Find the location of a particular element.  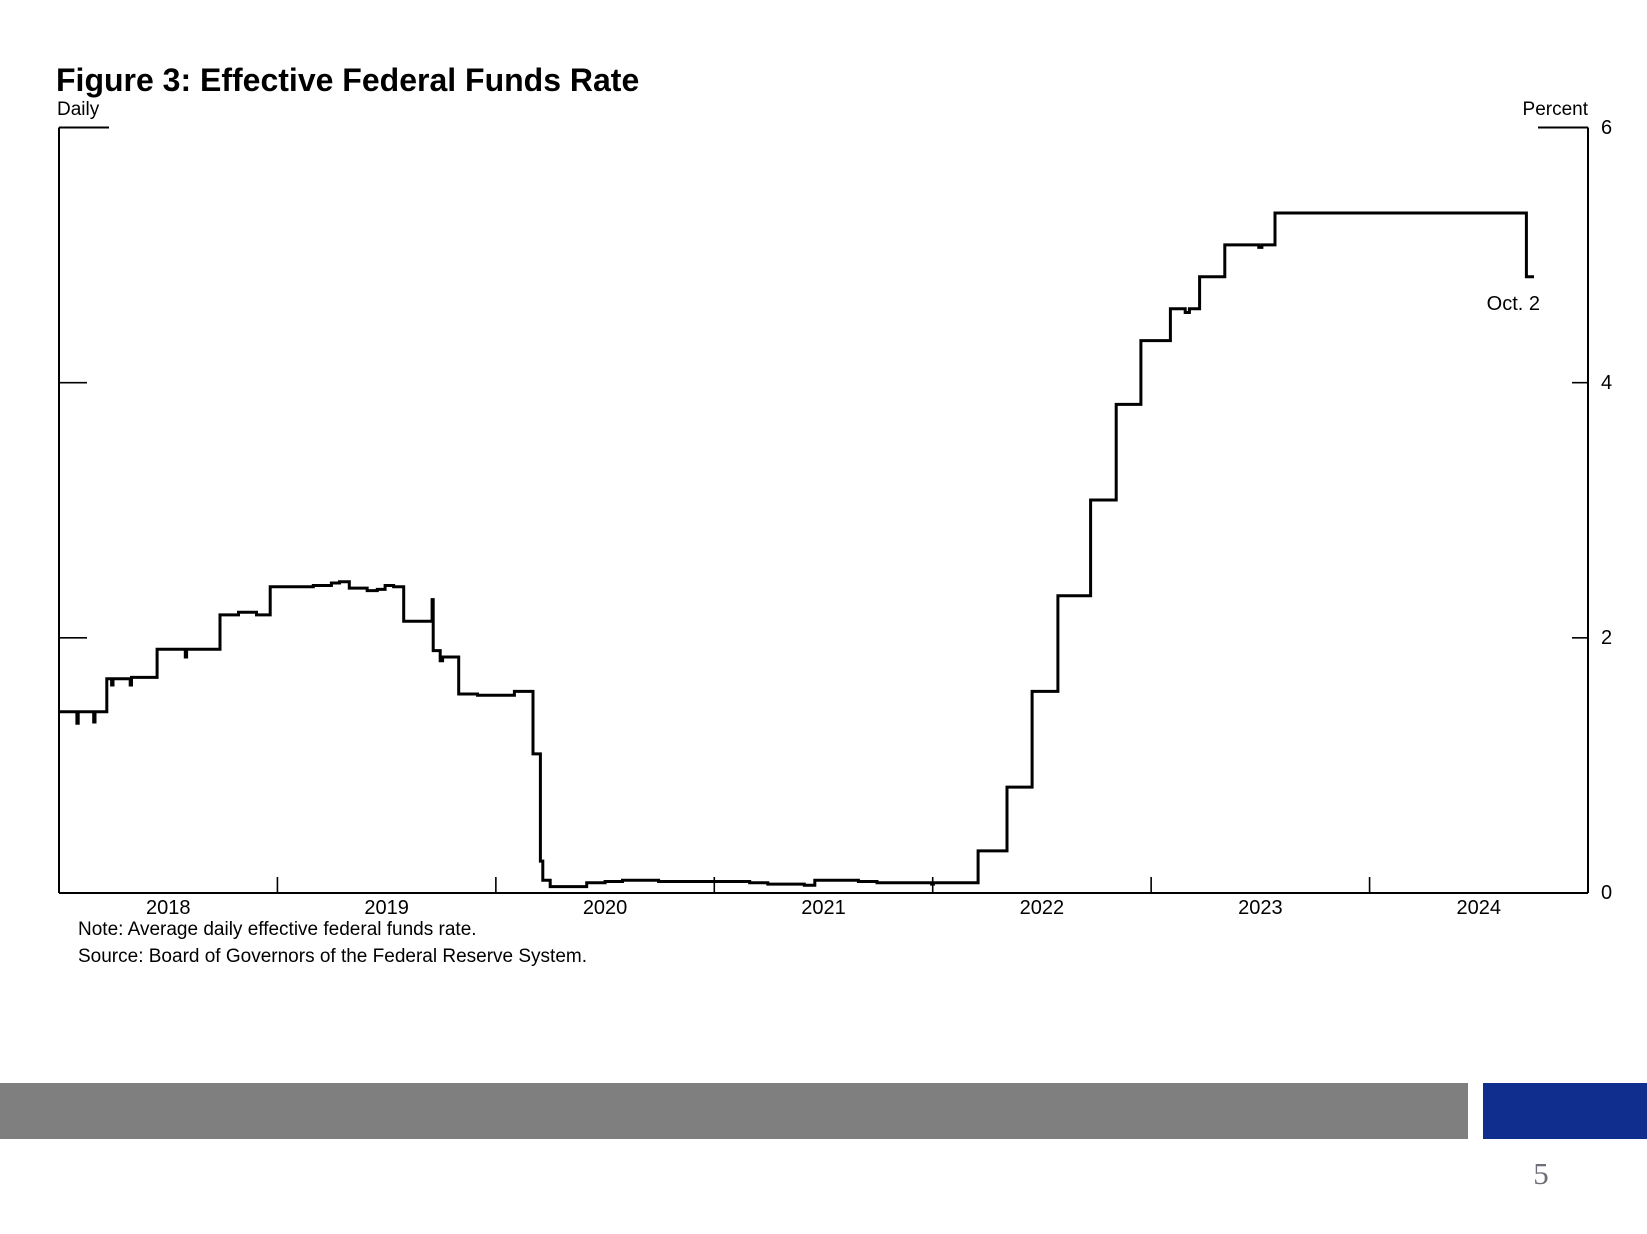

x-tick-label-2020: 2020 is located at coordinates (605, 908).